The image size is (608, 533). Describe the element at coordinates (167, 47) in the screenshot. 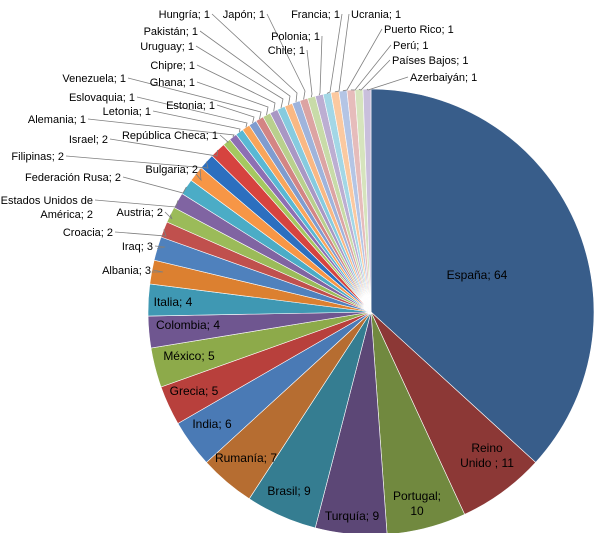

I see `slice-label: Uruguay; 1` at that location.